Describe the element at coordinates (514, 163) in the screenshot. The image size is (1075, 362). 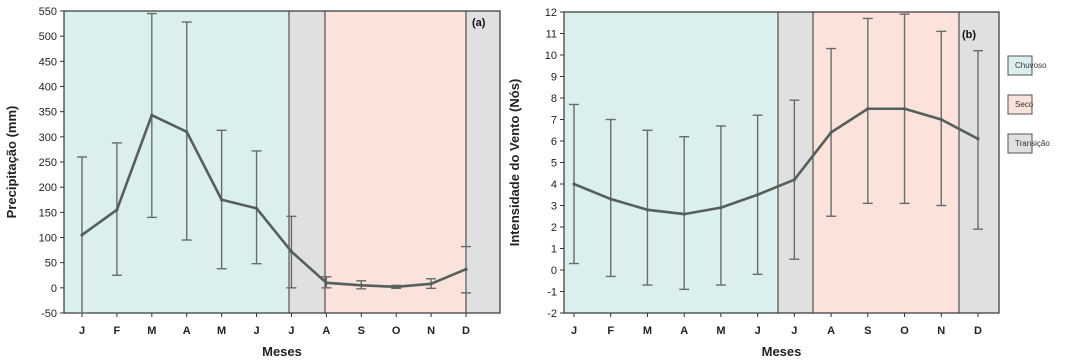
I see `y-axis-label: Intensidade do Vento (Nós)` at that location.